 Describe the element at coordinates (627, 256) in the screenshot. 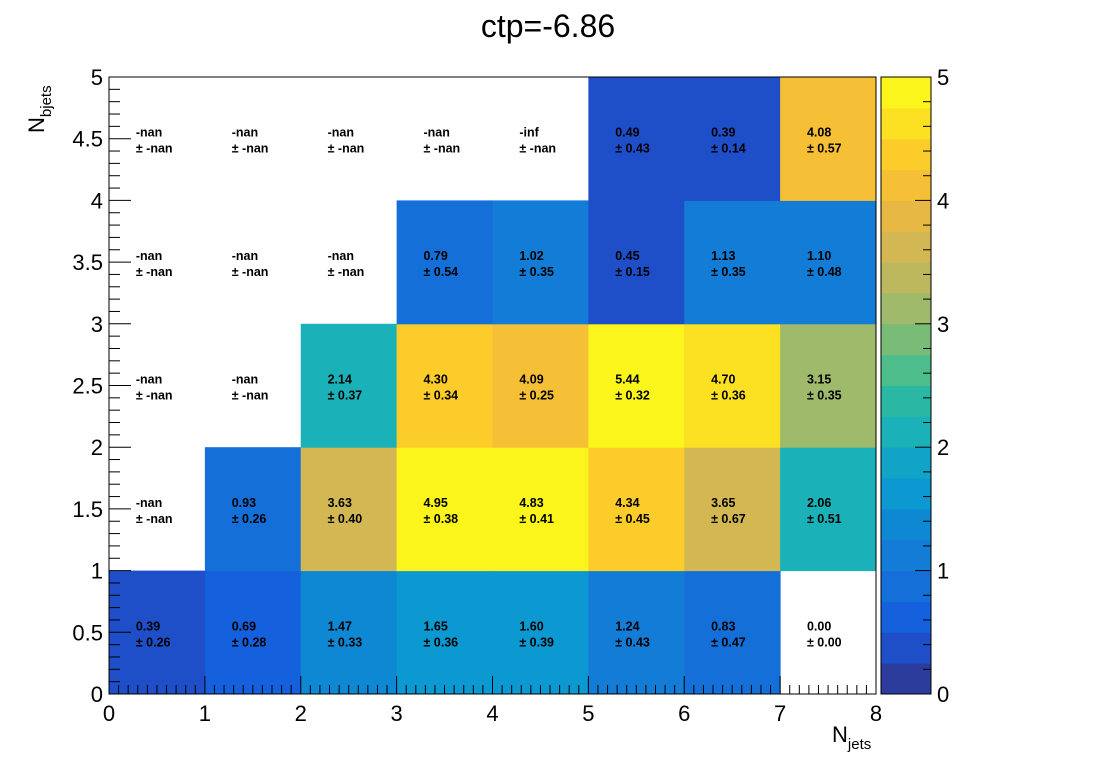

I see `cell-value-label: 0.45` at that location.